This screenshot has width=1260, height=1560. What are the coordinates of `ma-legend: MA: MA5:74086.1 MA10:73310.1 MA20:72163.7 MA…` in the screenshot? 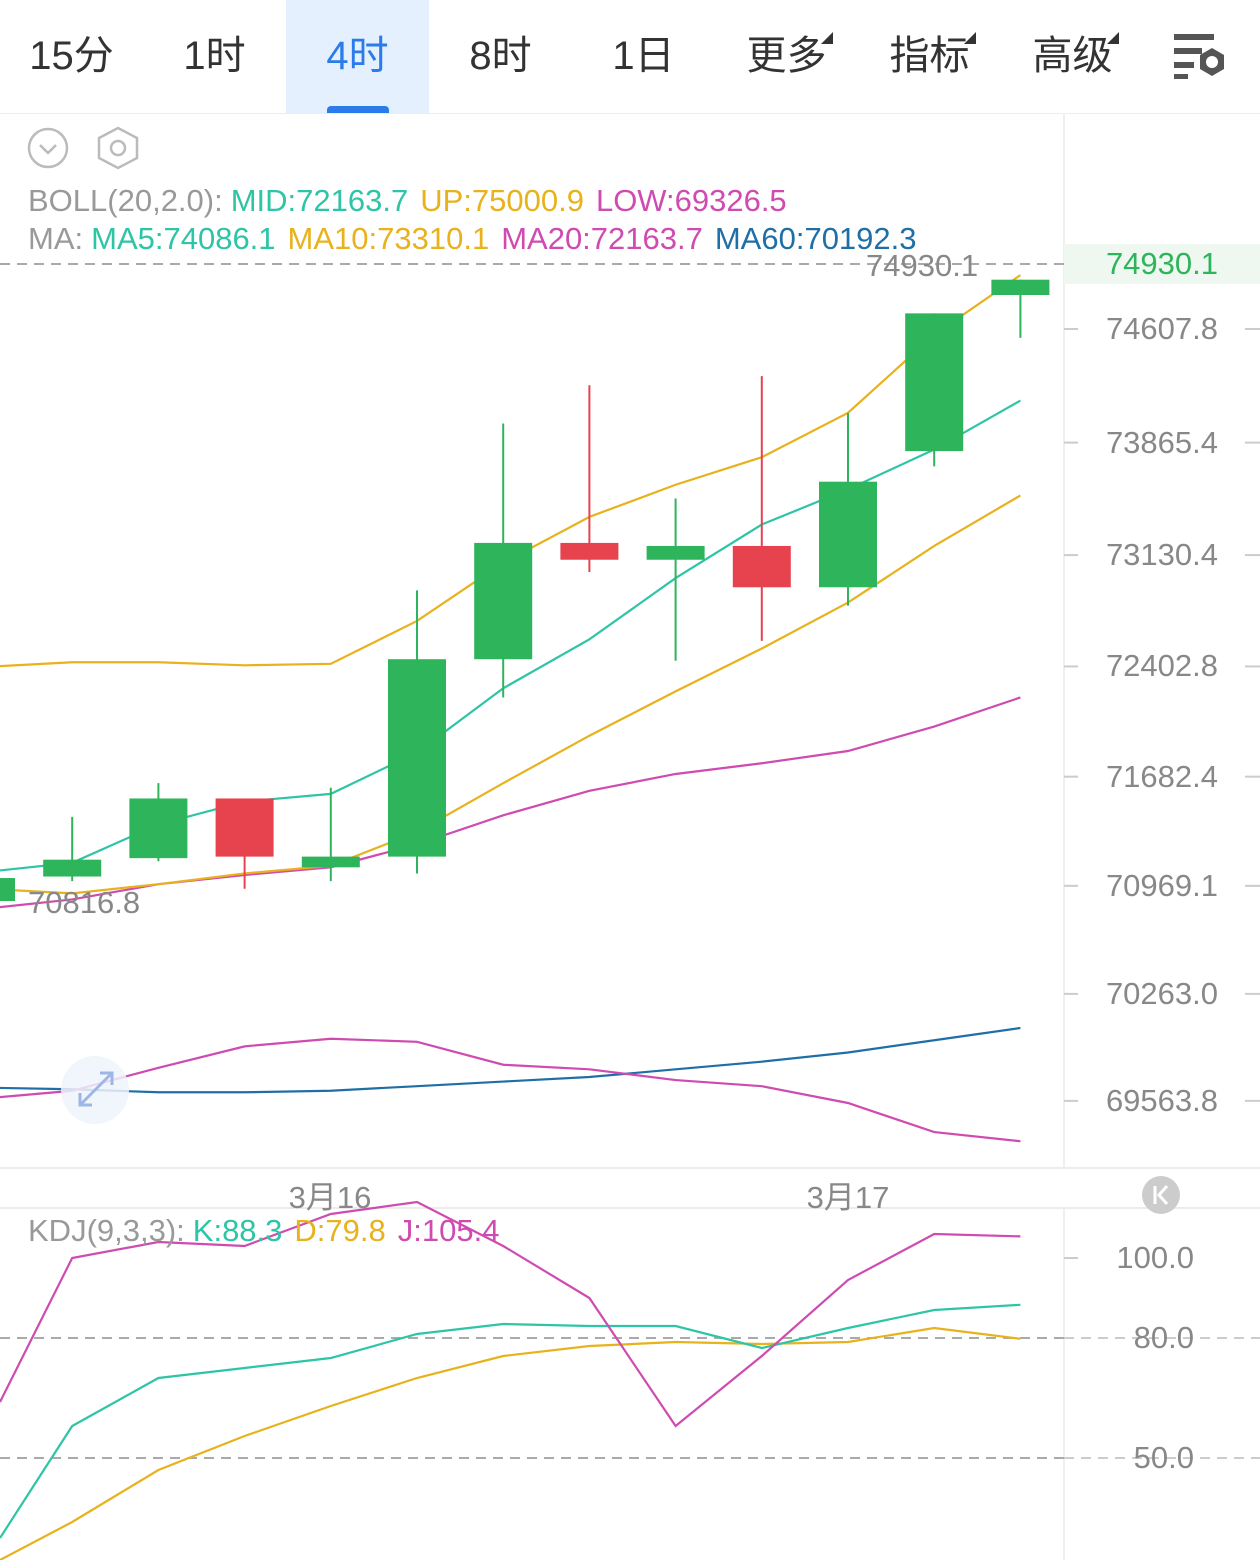 It's located at (478, 239).